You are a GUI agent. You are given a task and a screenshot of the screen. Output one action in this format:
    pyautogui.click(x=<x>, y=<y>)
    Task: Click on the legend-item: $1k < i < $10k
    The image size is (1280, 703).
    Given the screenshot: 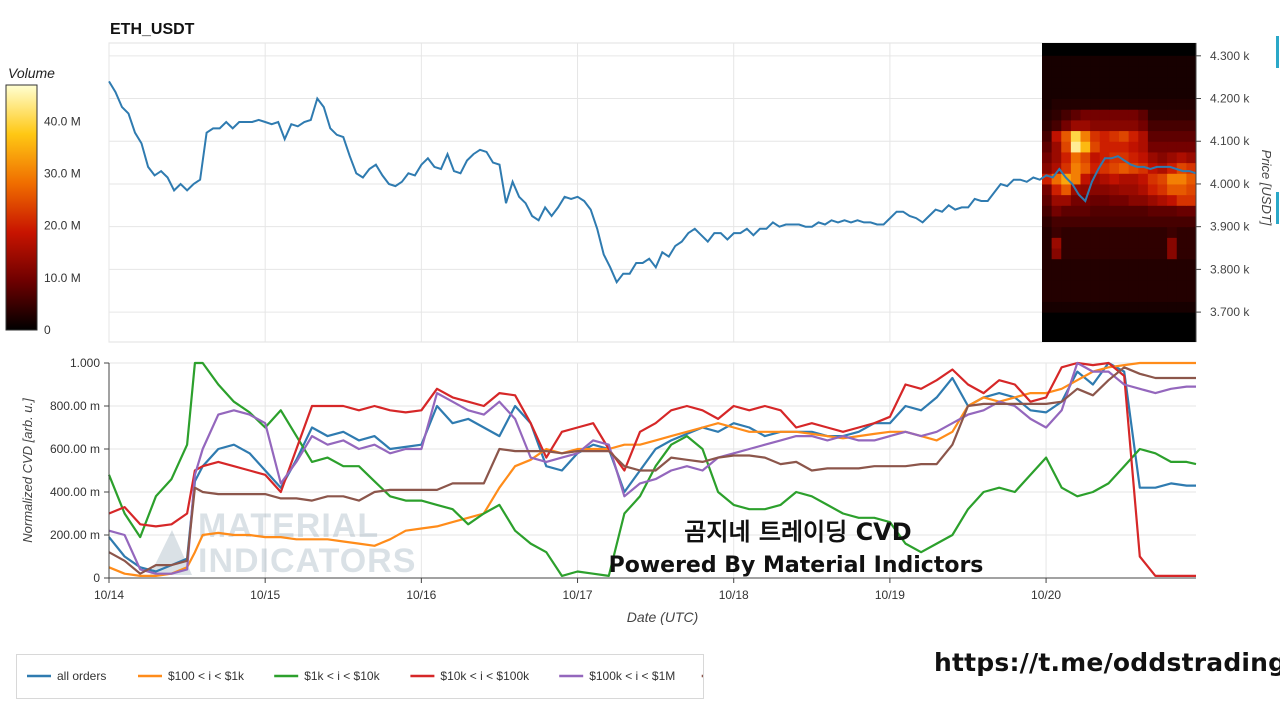 What is the action you would take?
    pyautogui.click(x=327, y=676)
    